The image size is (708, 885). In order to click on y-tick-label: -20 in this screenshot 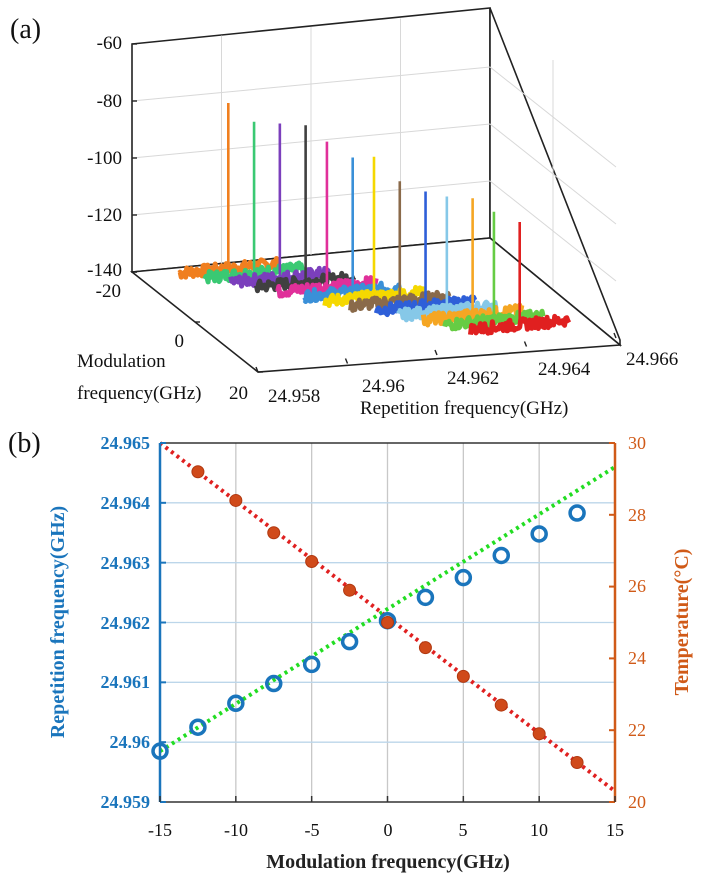, I will do `click(108, 291)`.